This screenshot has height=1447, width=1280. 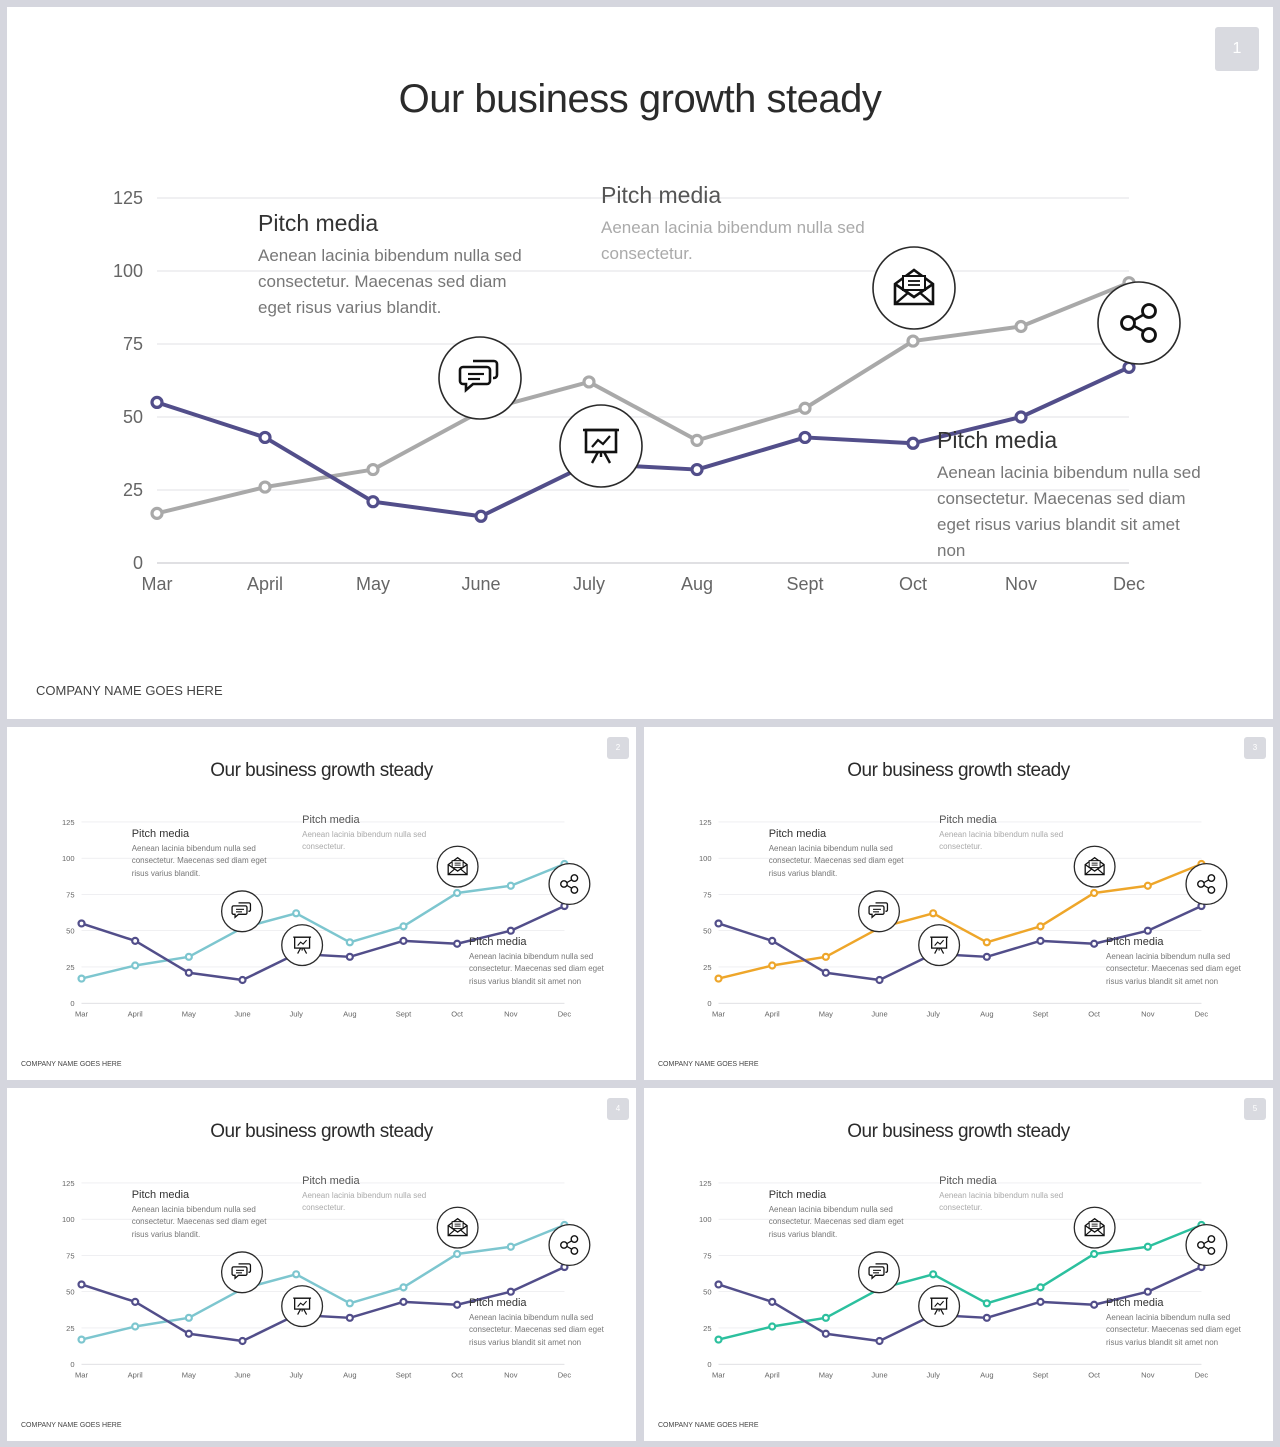 I want to click on x-tick-label: Mar, so click(x=718, y=1375).